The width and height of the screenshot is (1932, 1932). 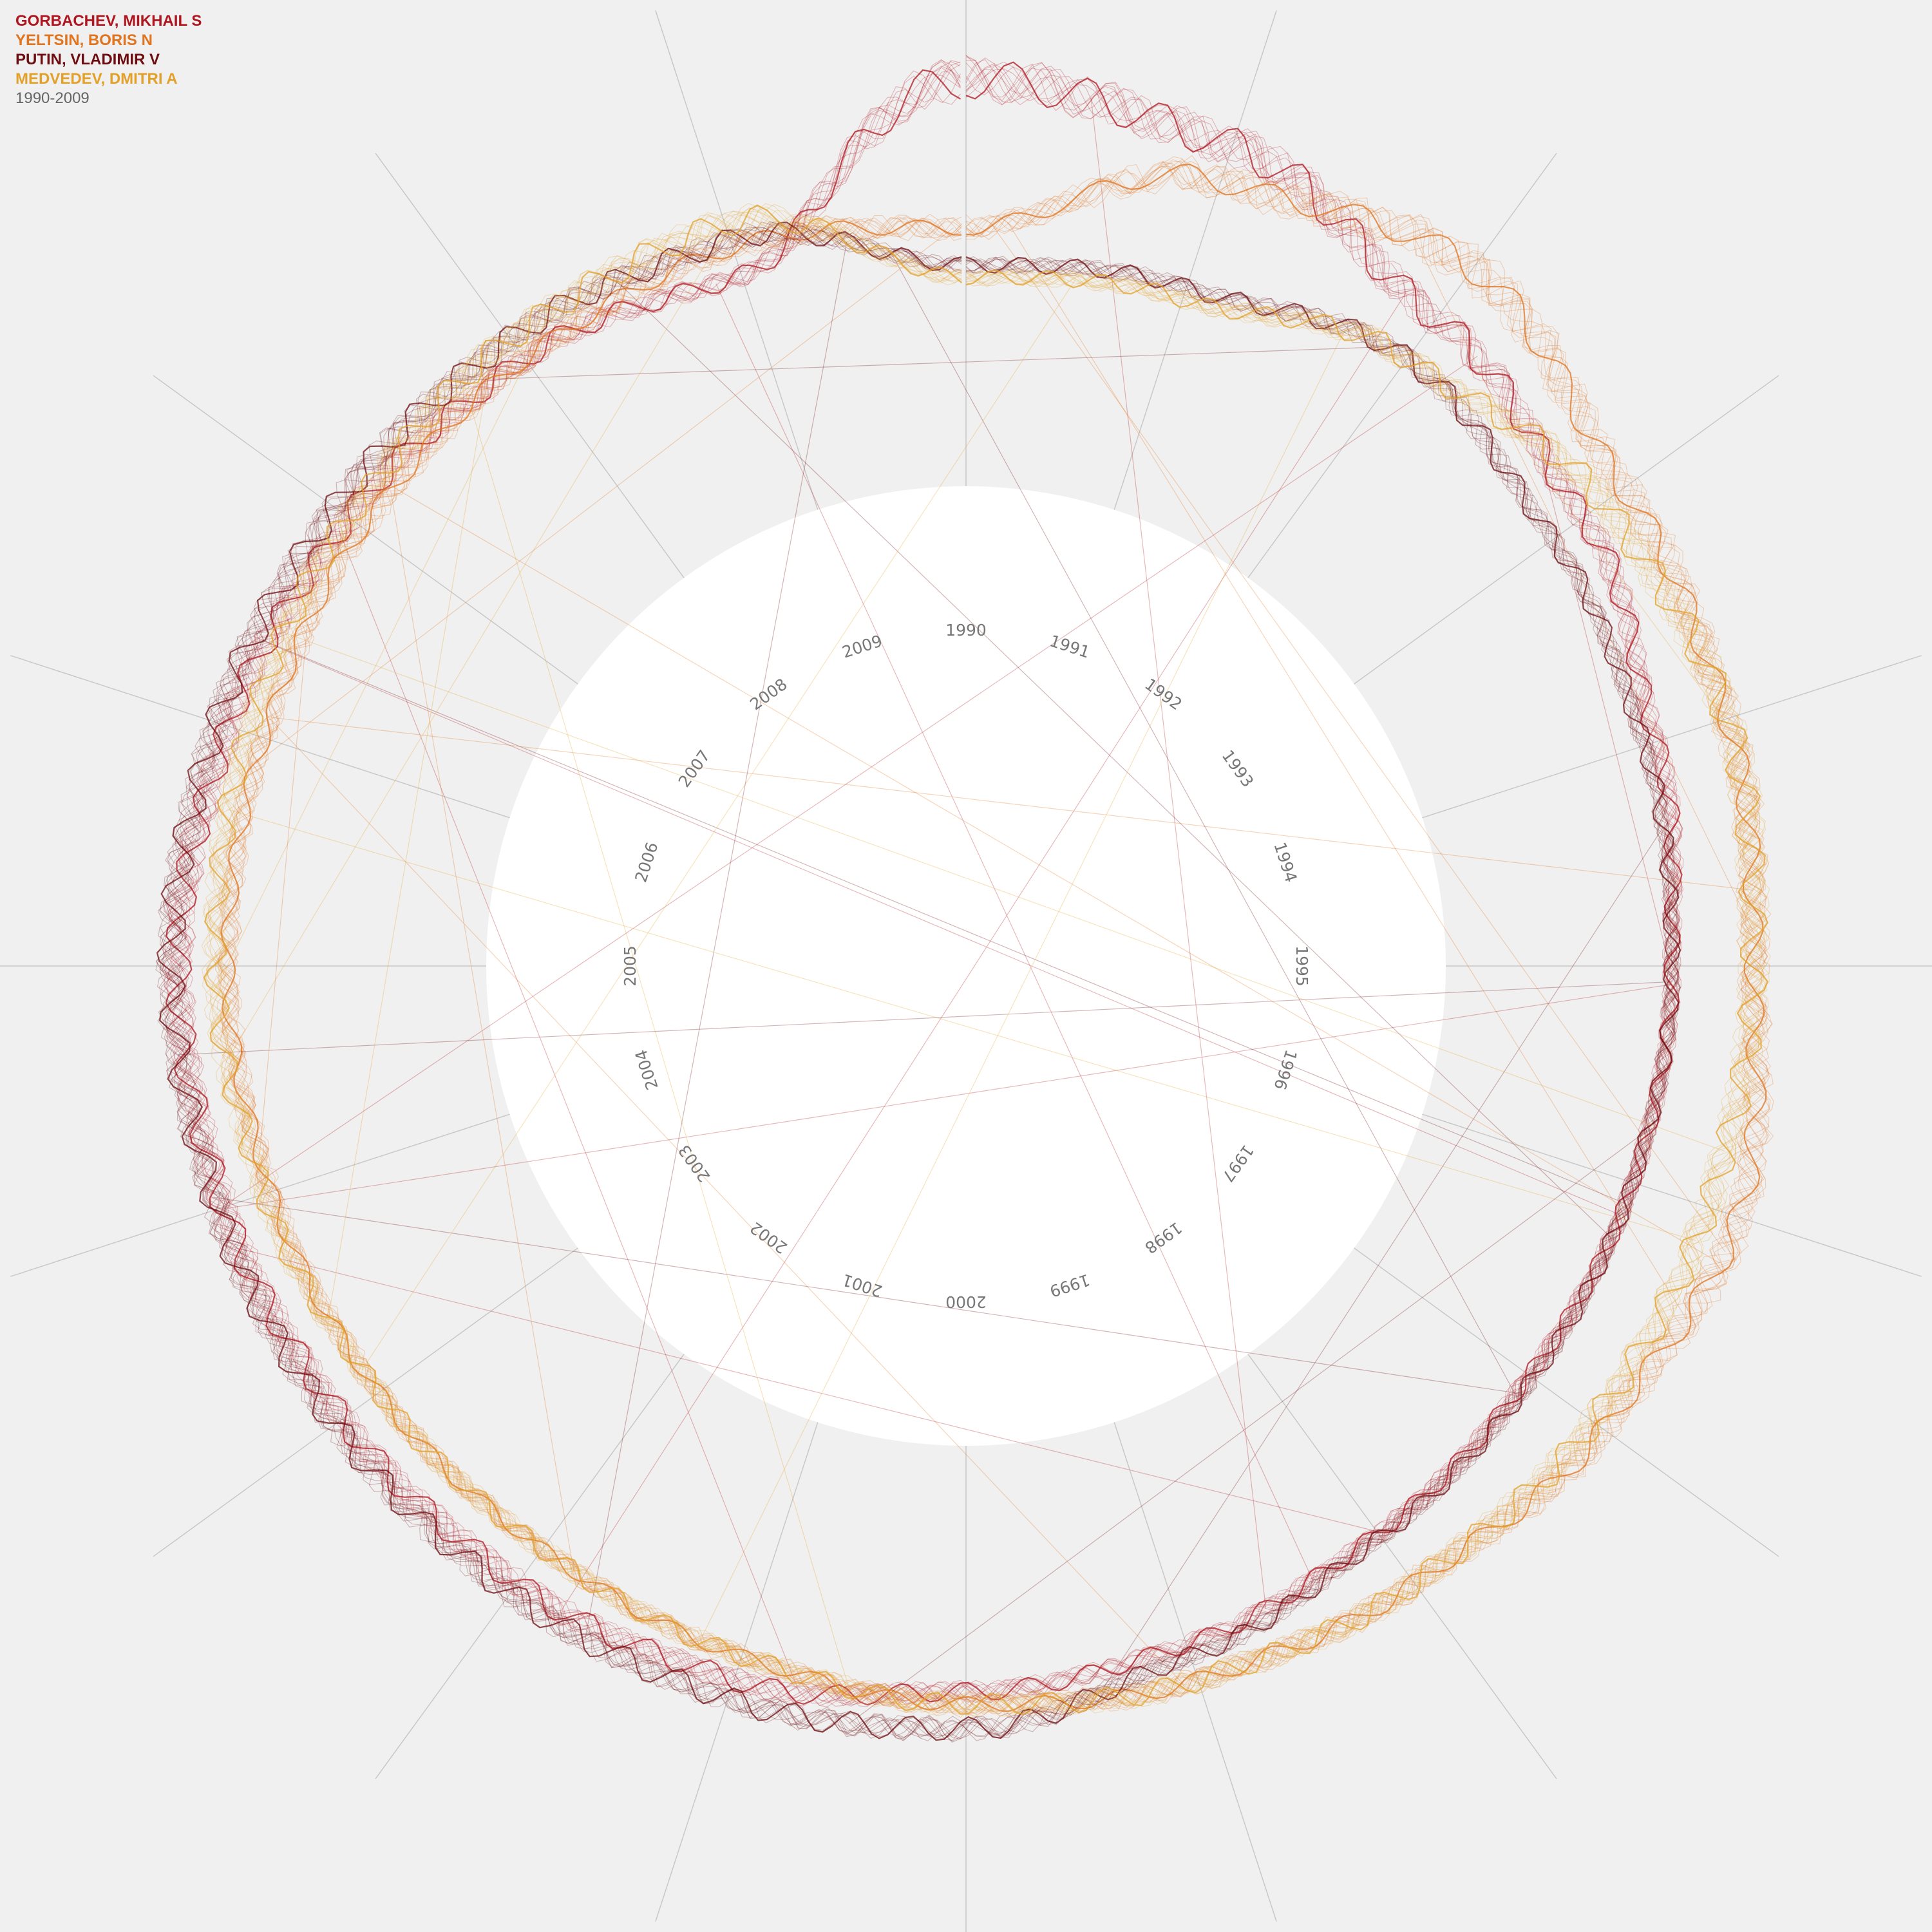 I want to click on legend-series-2: PUTIN, VLADIMIR V, so click(x=87, y=60).